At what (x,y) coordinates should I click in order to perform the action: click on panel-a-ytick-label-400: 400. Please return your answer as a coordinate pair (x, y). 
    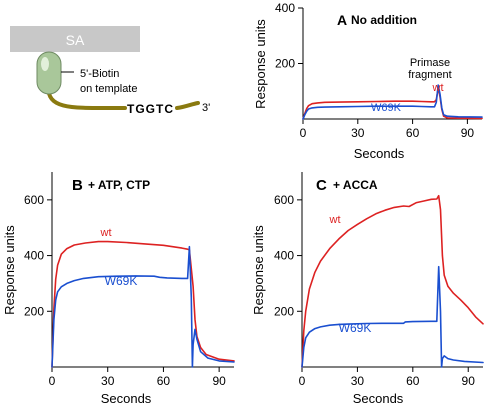
    Looking at the image, I should click on (285, 8).